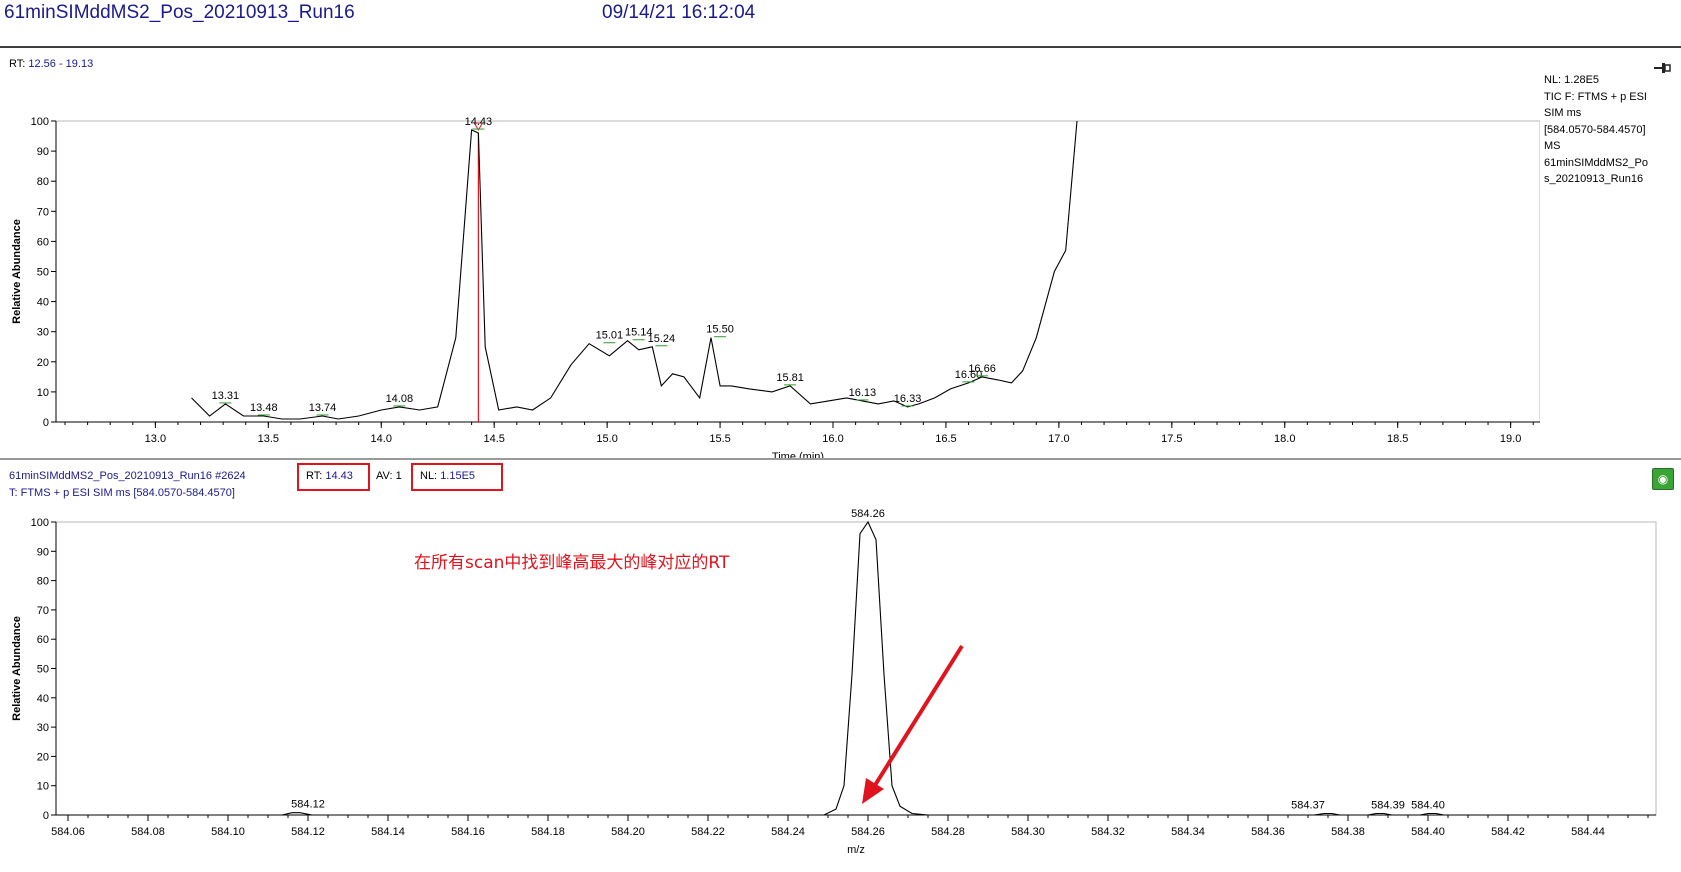 The image size is (1681, 872). Describe the element at coordinates (308, 832) in the screenshot. I see `x-tick-label: 584.12` at that location.